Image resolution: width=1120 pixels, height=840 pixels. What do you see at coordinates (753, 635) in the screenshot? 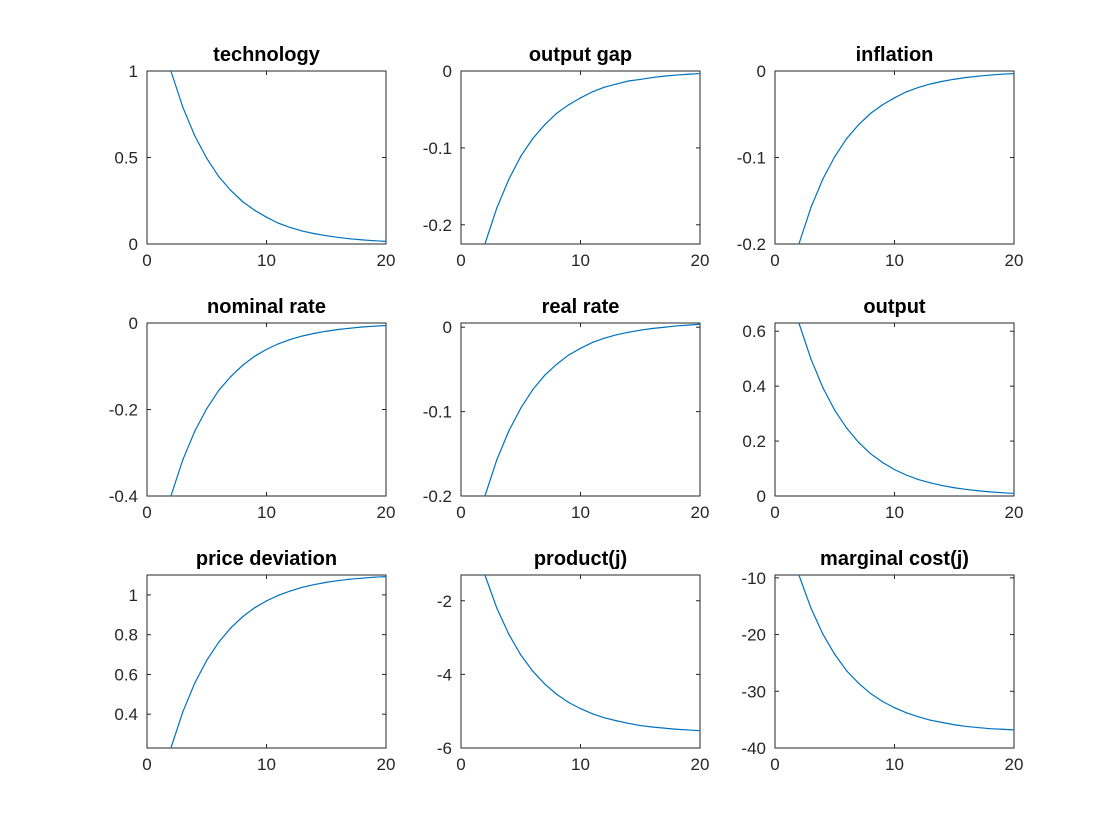
I see `y-tick-label: -20` at bounding box center [753, 635].